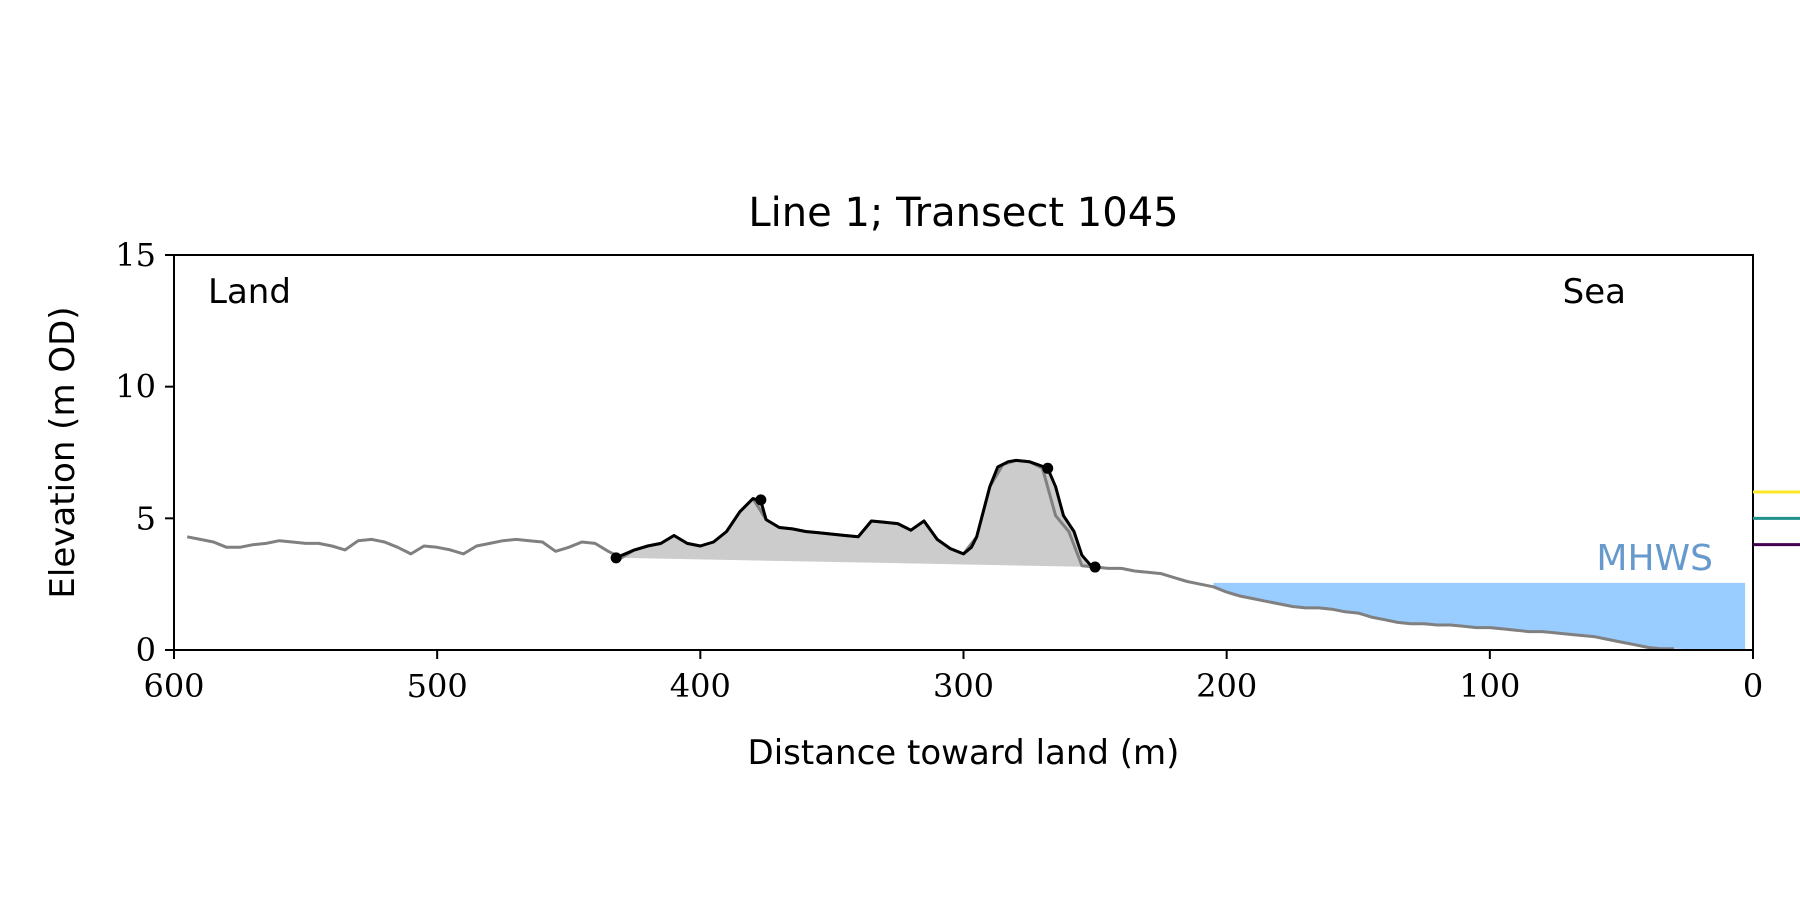  I want to click on dune-outline-line, so click(855, 513).